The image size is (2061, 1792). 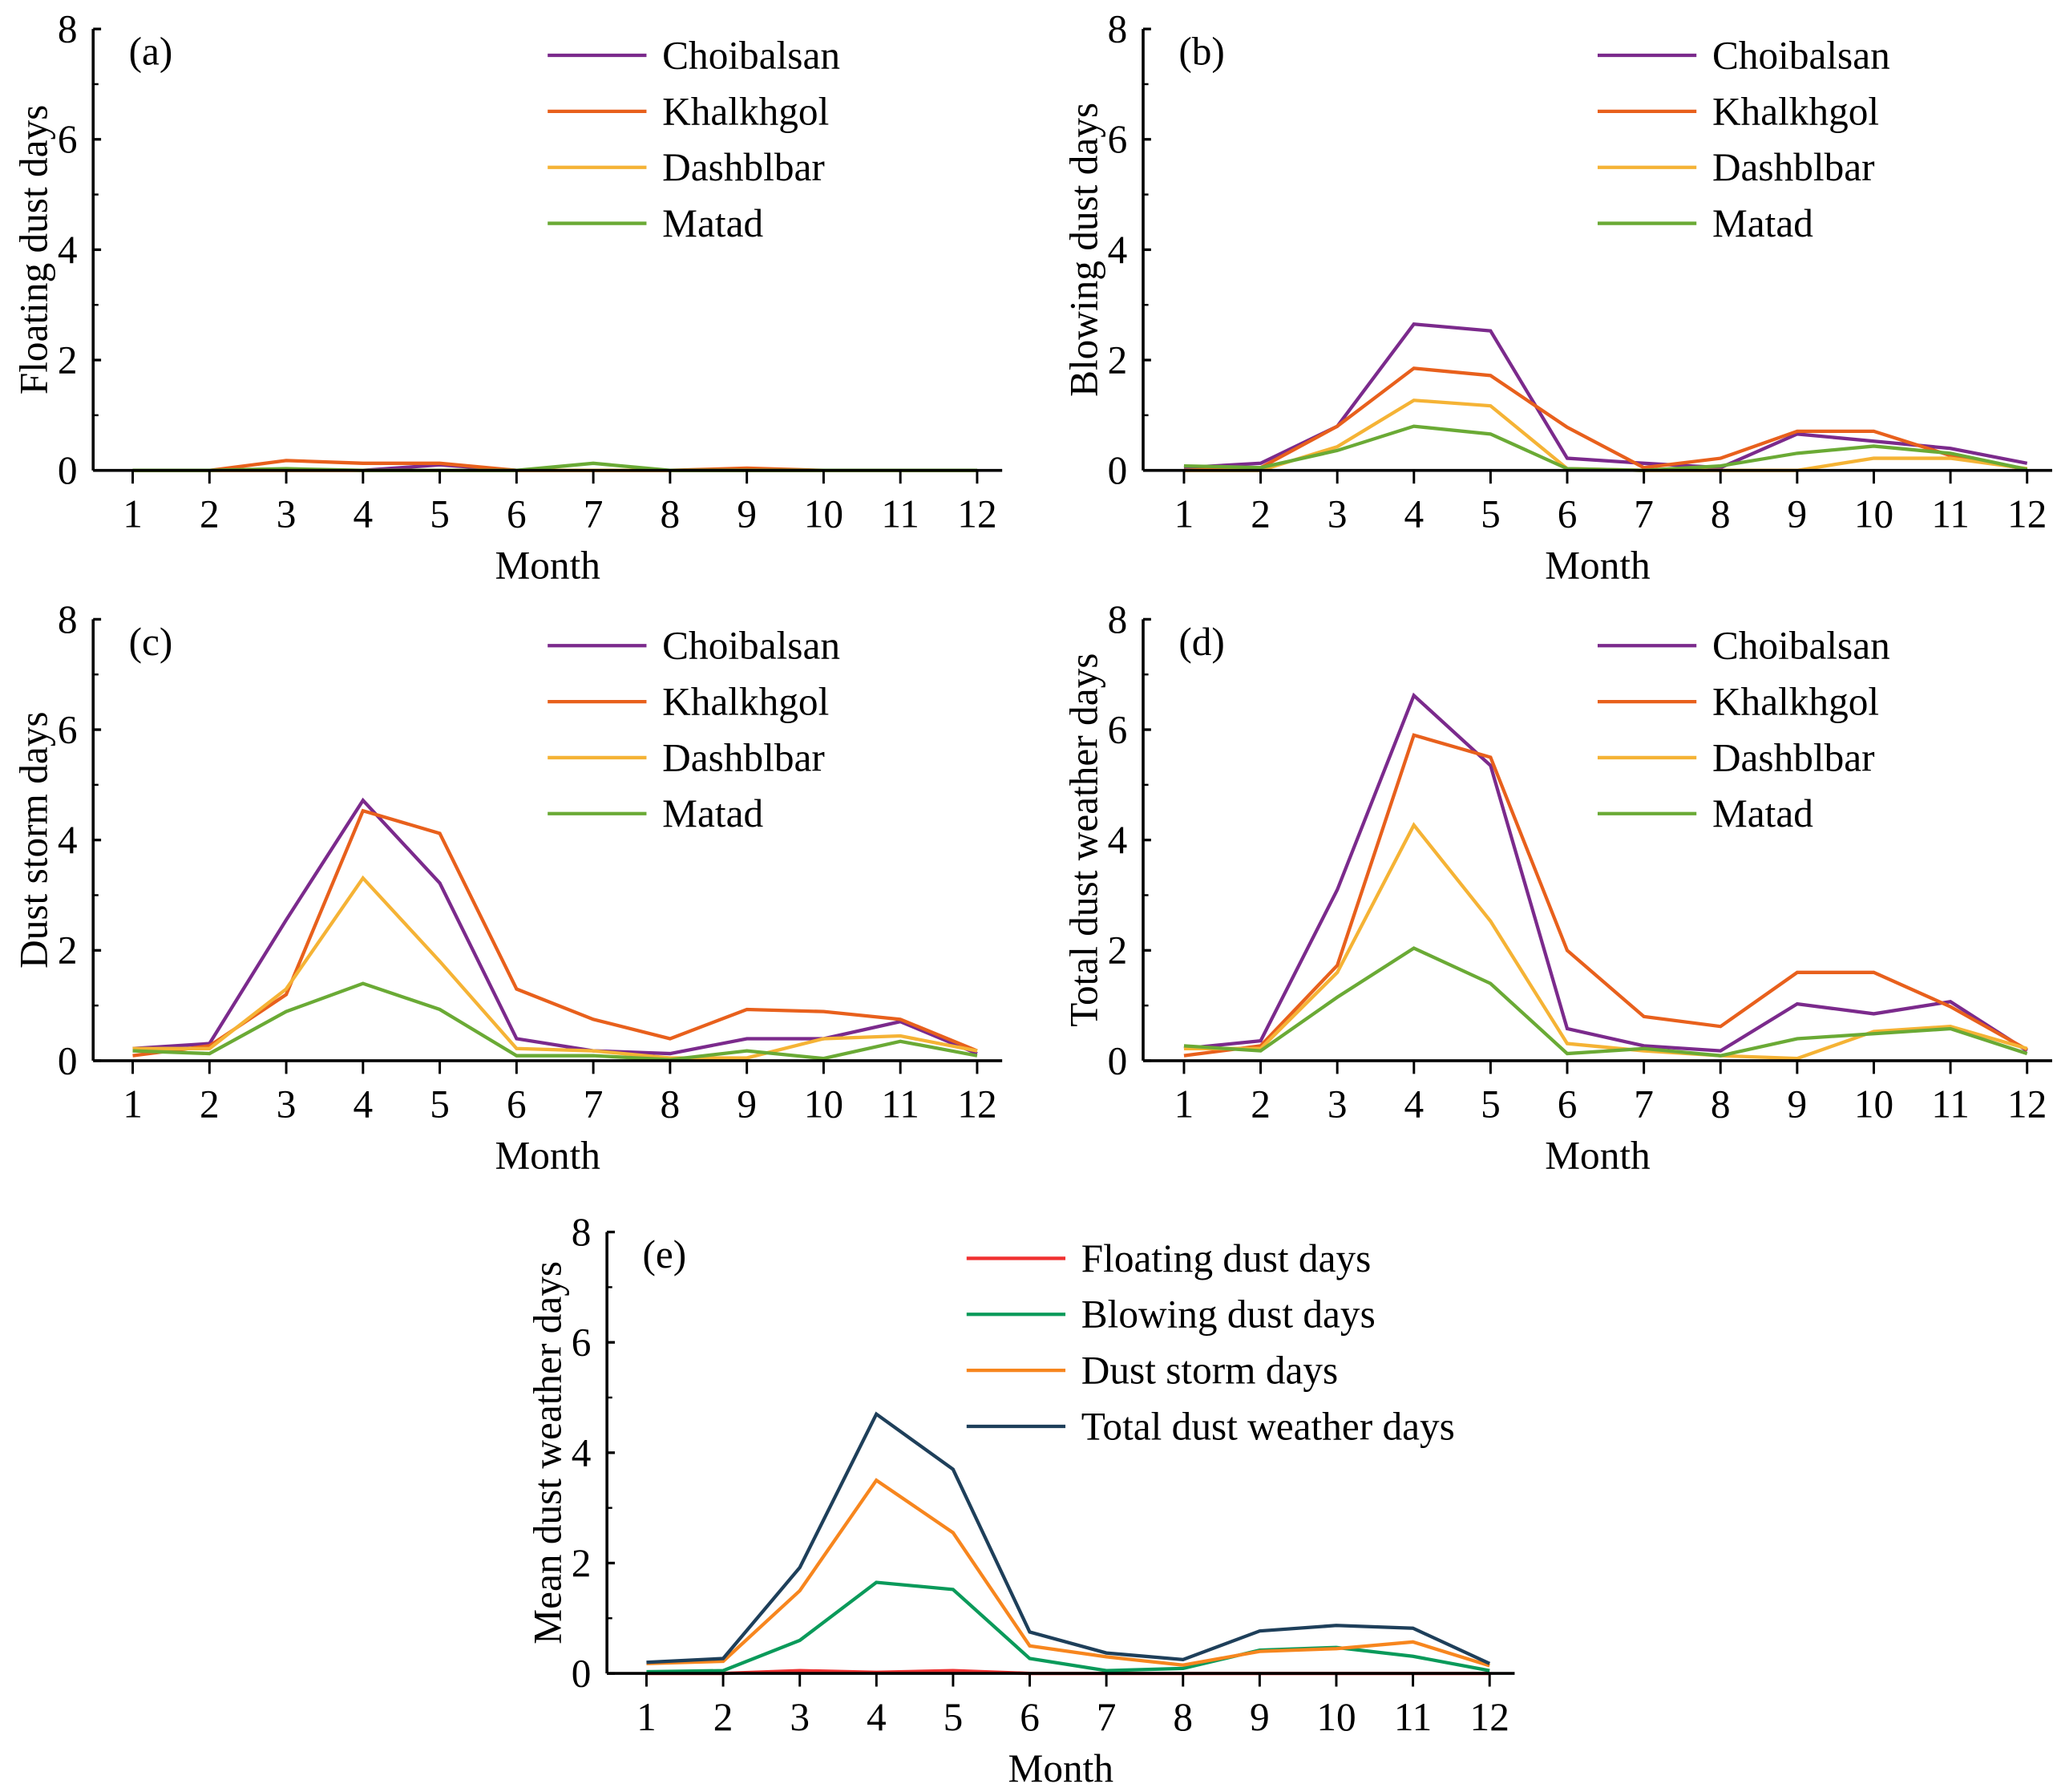 I want to click on x-tick-label: 2, so click(x=210, y=513).